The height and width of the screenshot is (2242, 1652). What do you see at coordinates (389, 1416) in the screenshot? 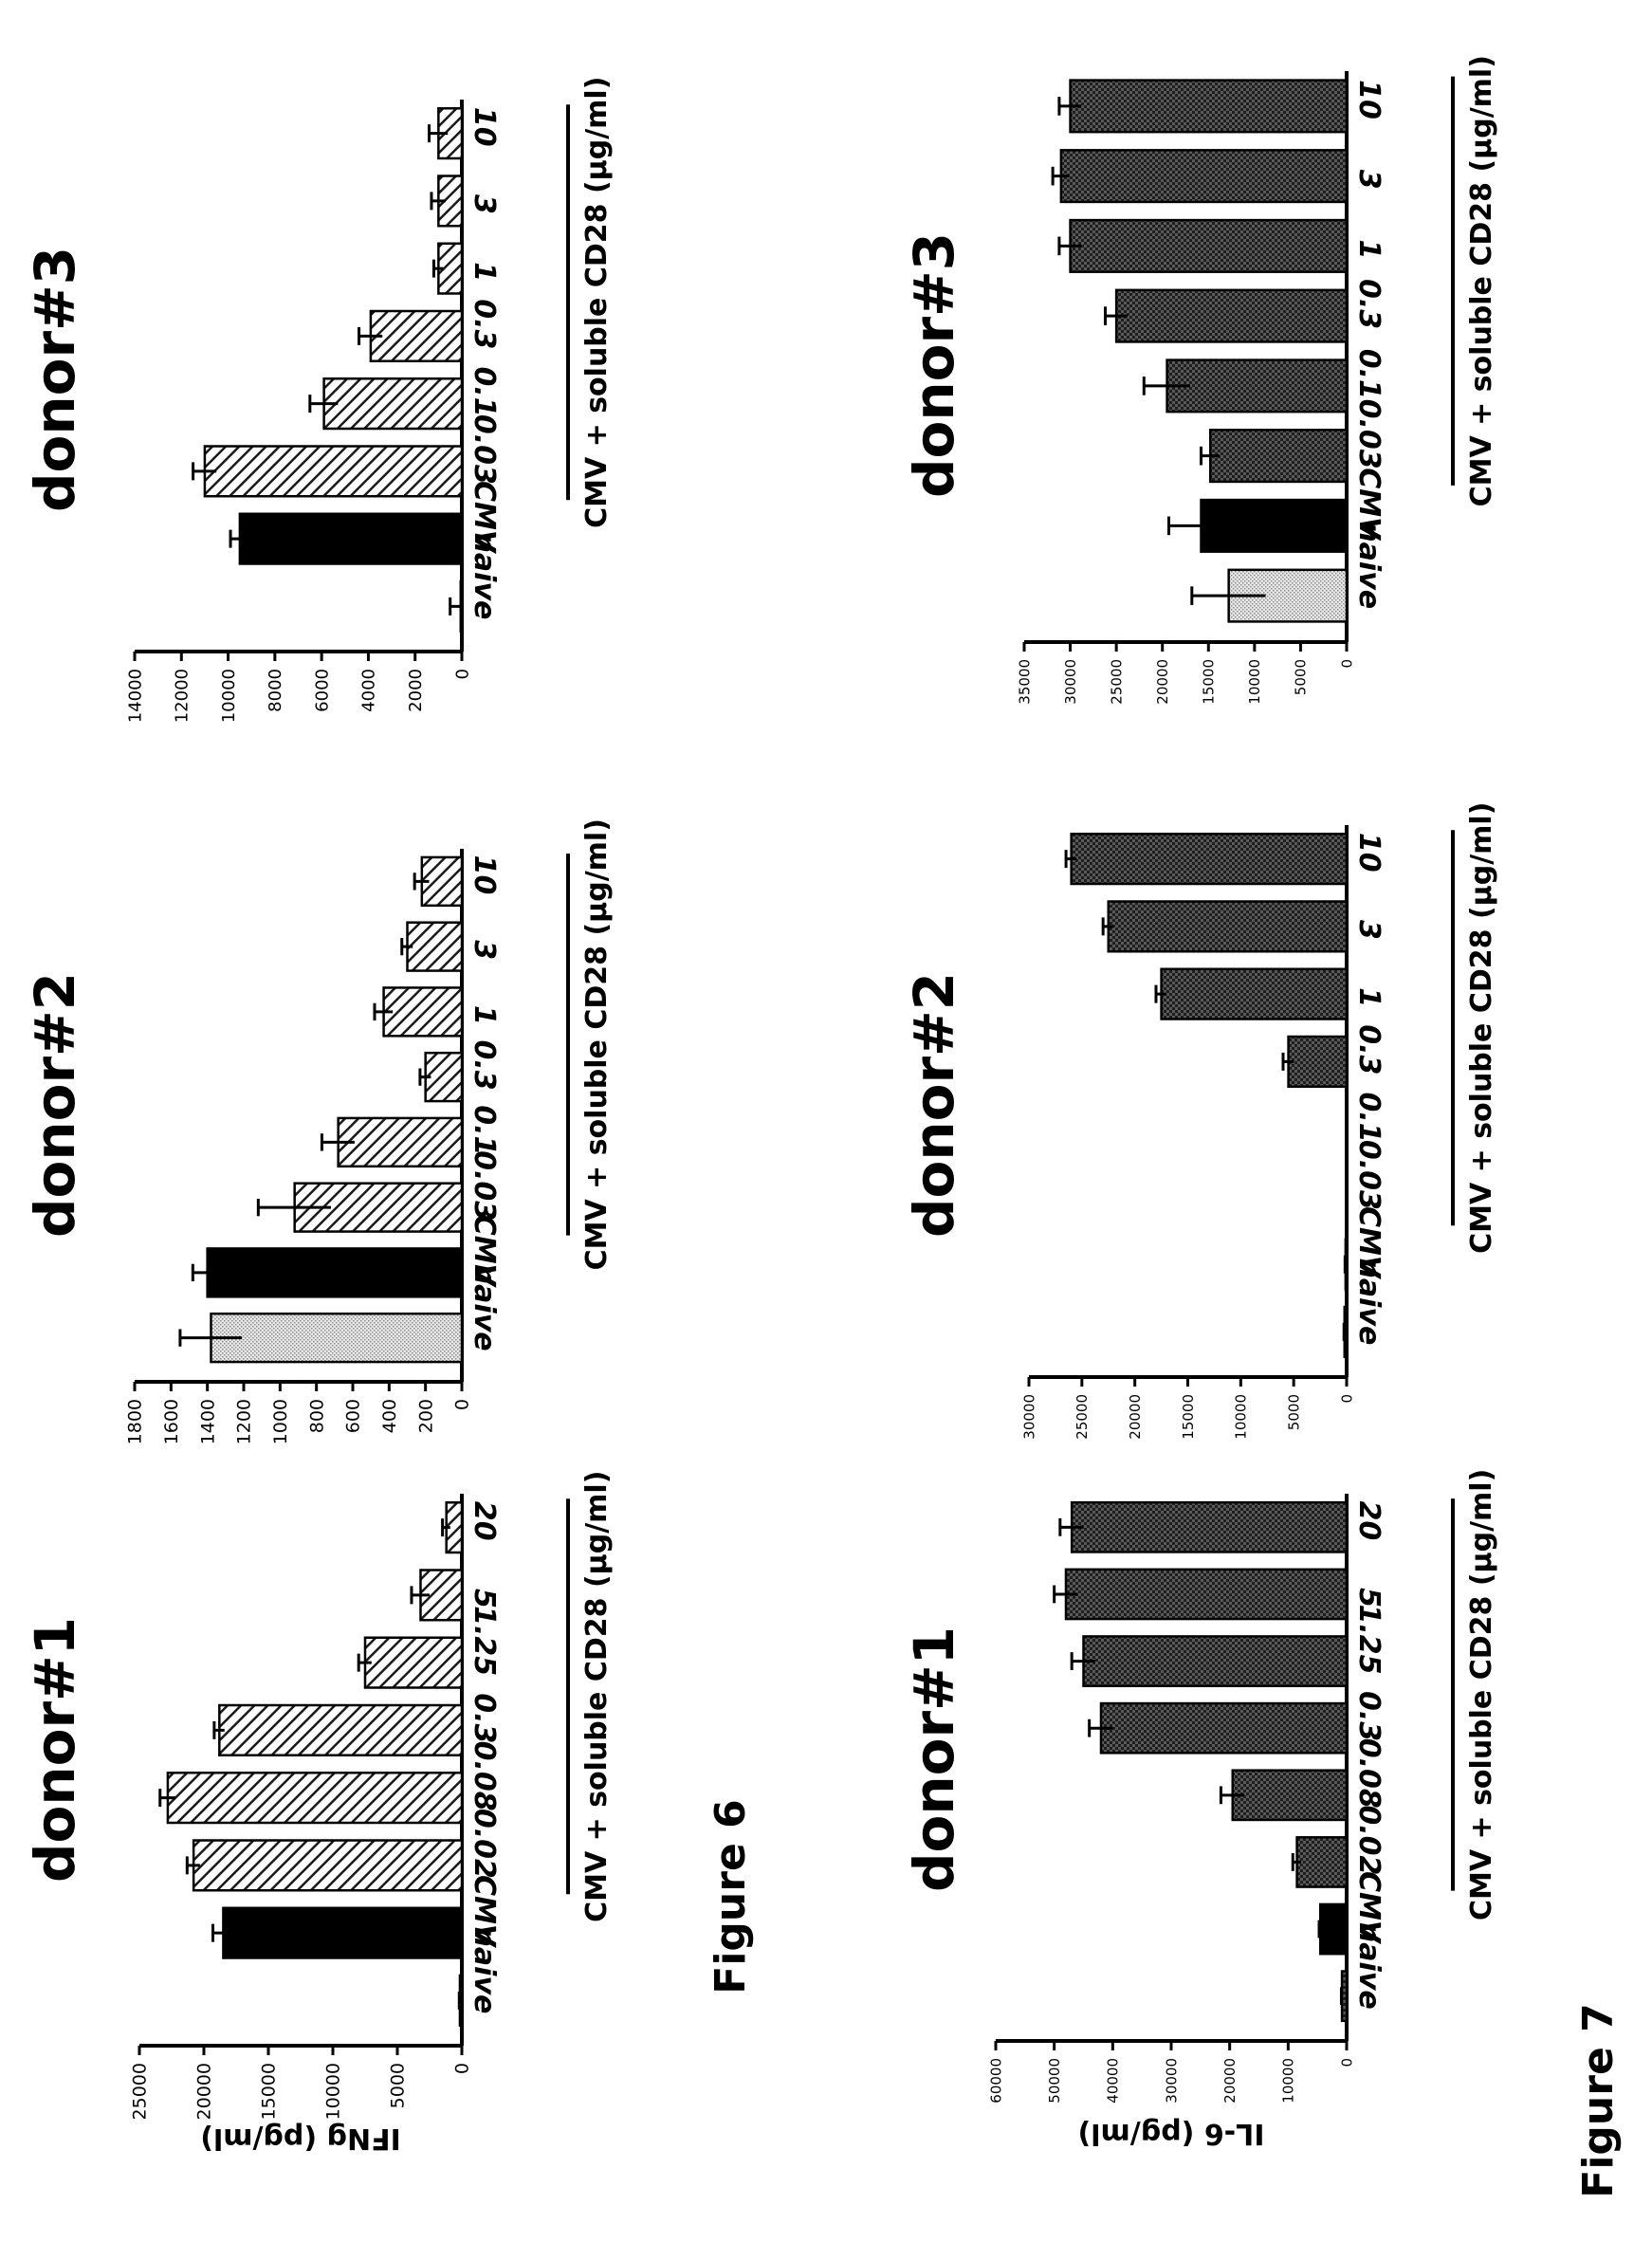
I see `value-tick-label: 400` at bounding box center [389, 1416].